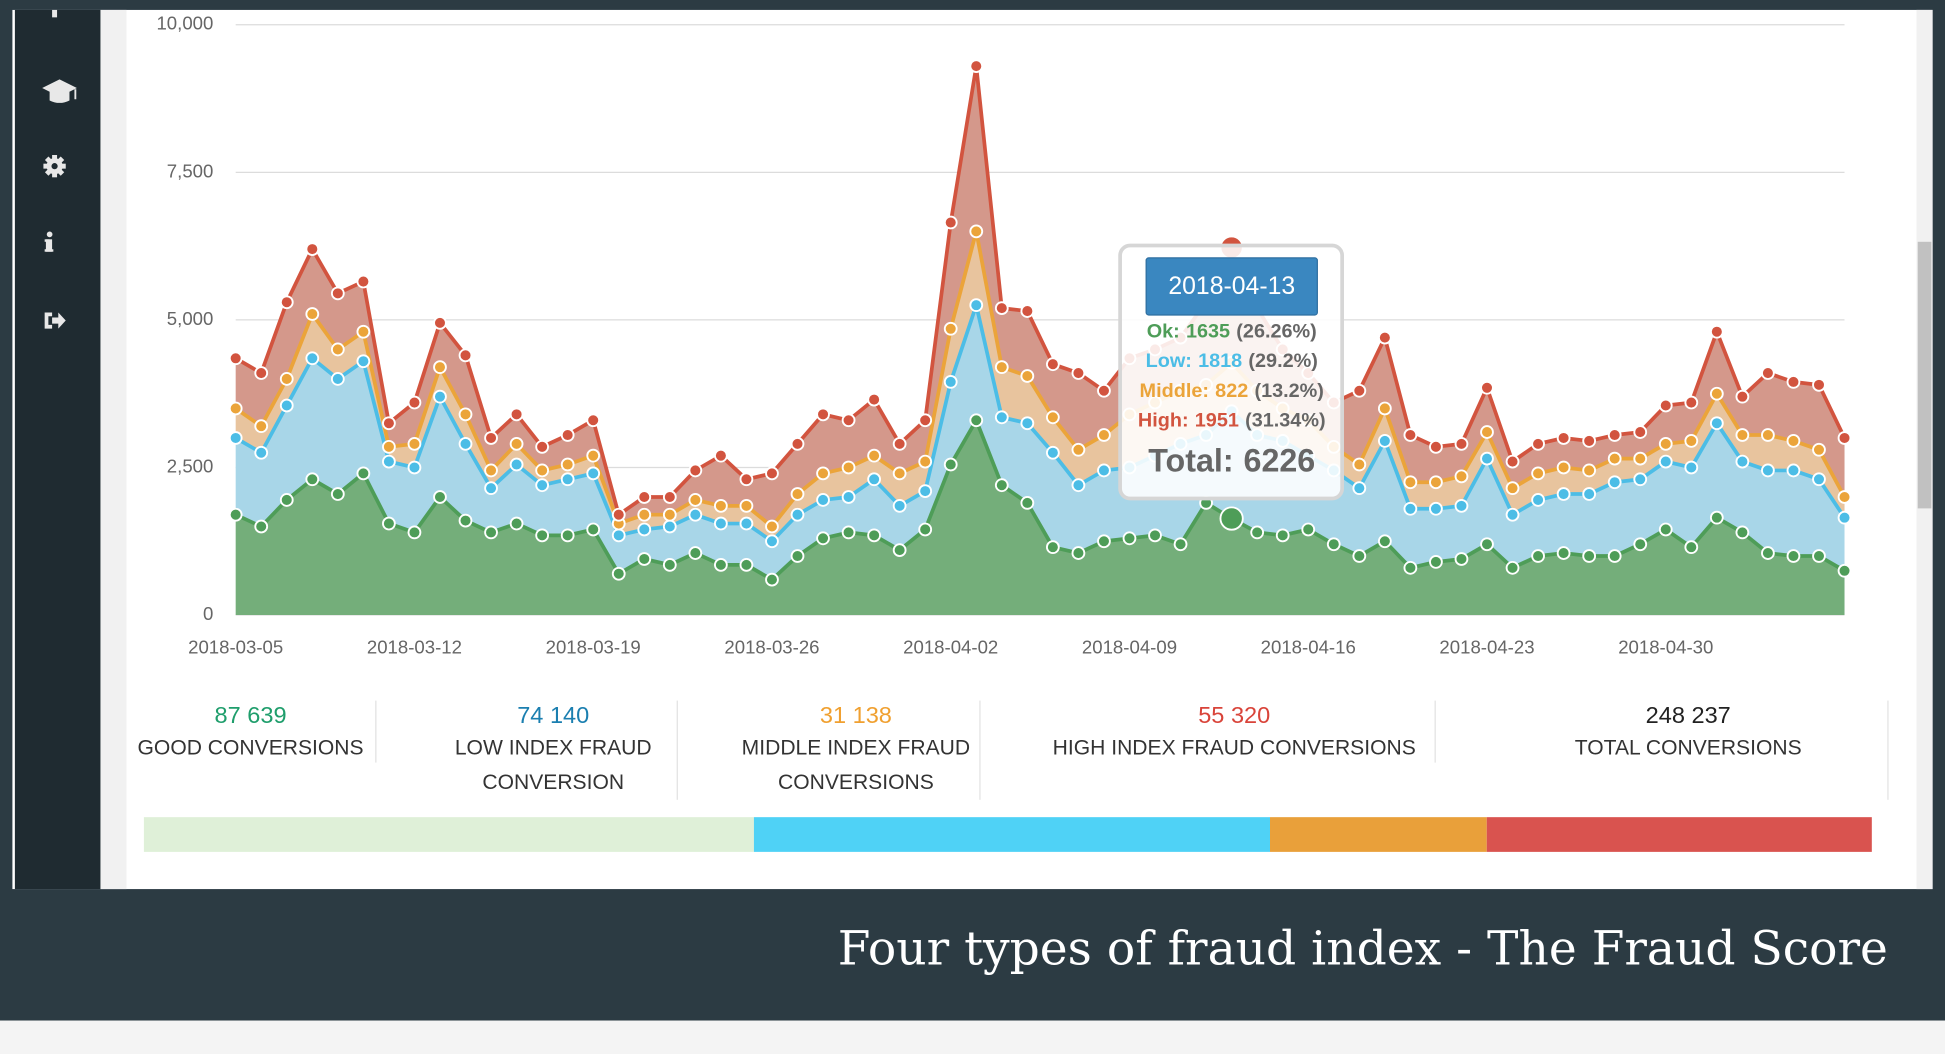  I want to click on icon-education, so click(59, 91).